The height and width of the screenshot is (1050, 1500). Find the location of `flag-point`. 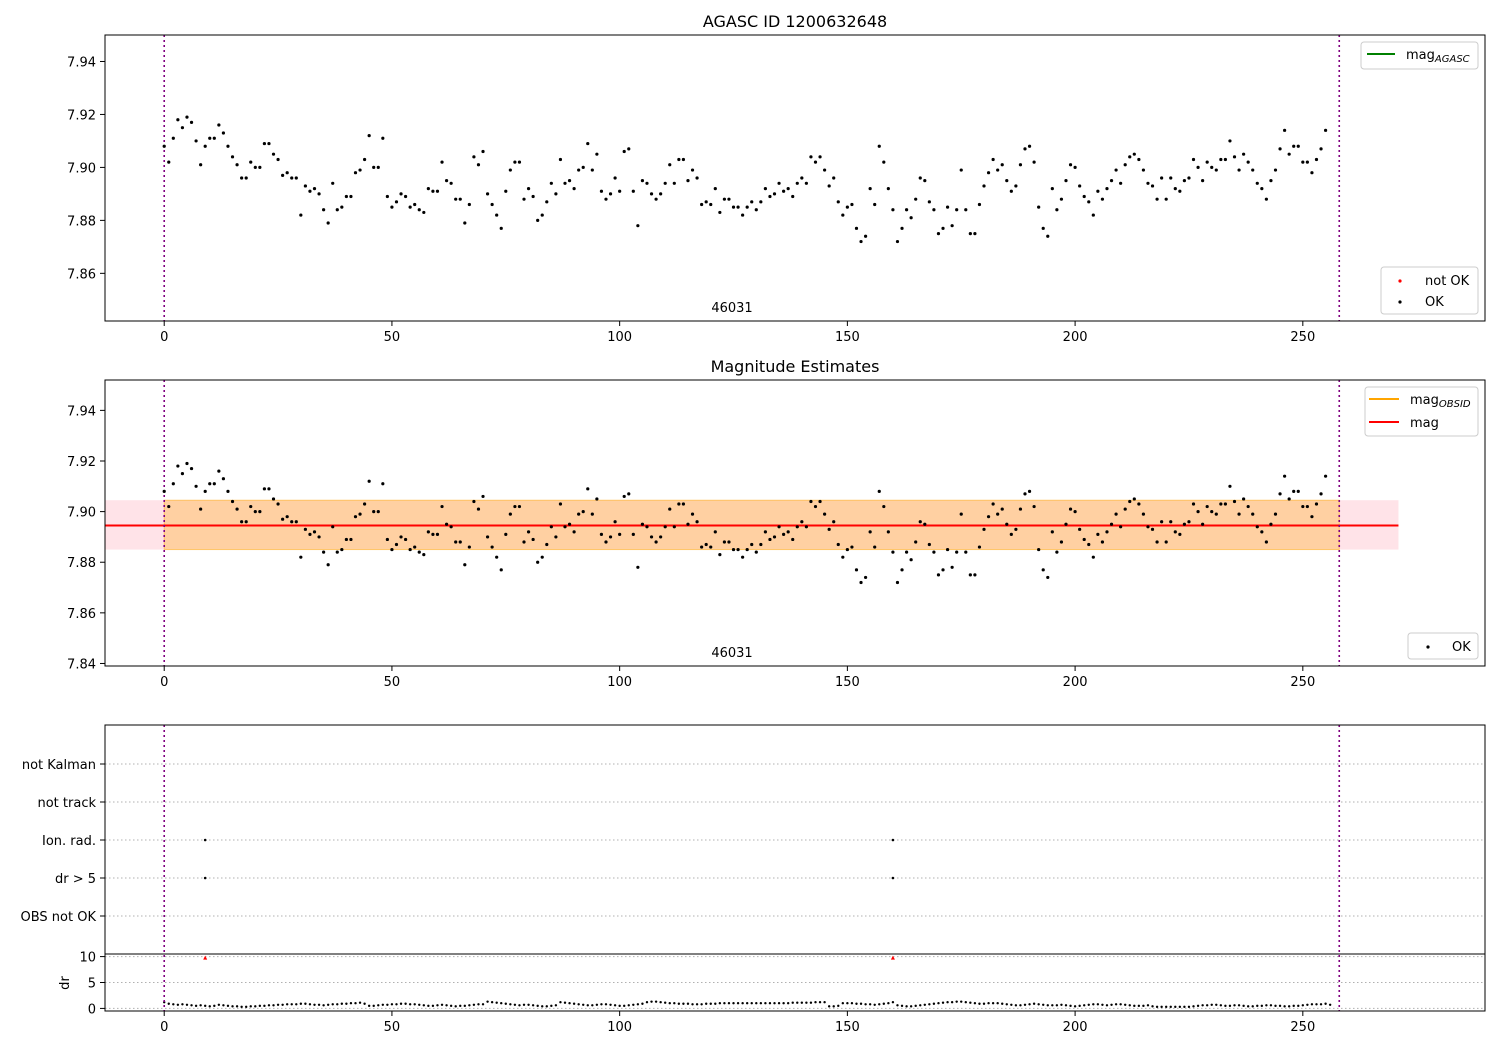

flag-point is located at coordinates (205, 878).